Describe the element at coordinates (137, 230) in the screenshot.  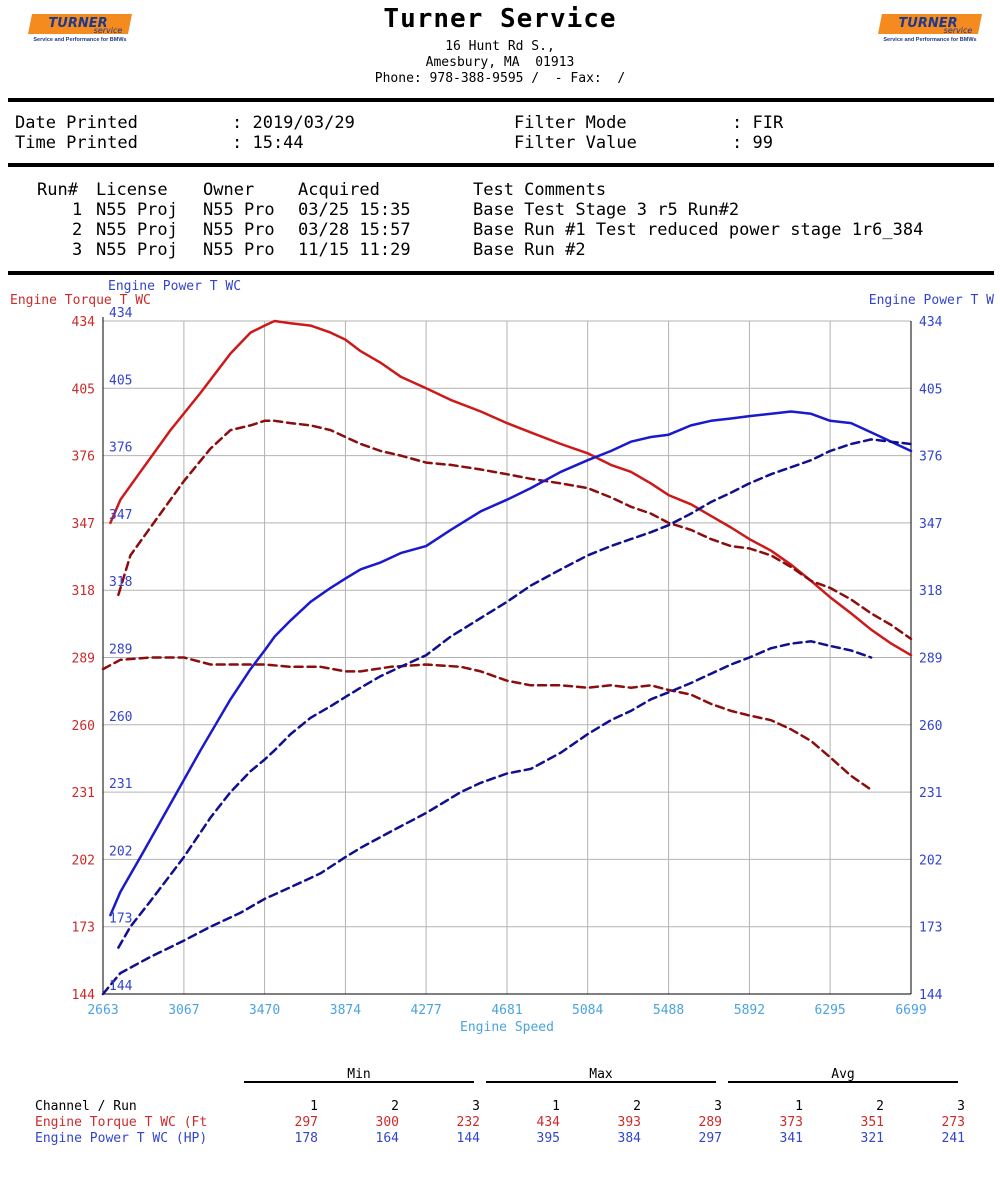
I see `run-license: N55 Proj` at that location.